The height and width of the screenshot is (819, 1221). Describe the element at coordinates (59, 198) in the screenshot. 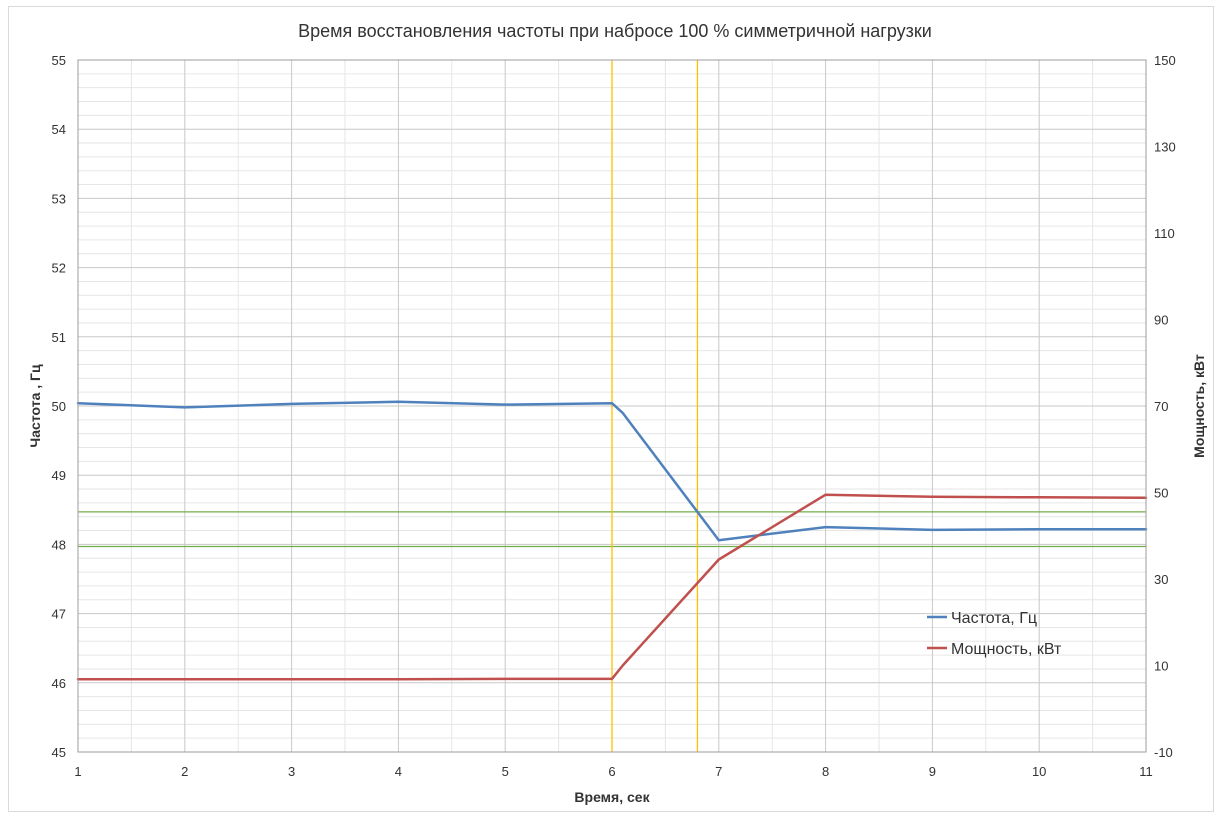

I see `y-tick-label: 53` at that location.